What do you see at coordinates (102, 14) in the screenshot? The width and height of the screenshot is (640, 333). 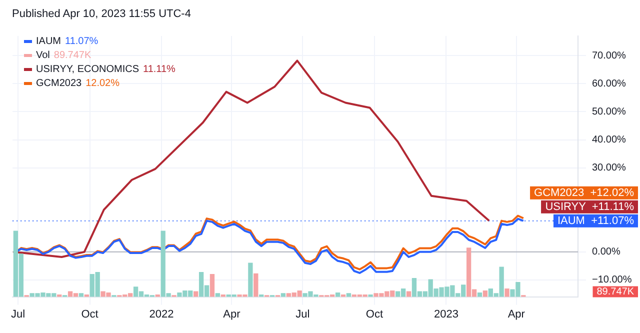 I see `chart-title: Published Apr 10, 2023 11:55 UTC-4` at bounding box center [102, 14].